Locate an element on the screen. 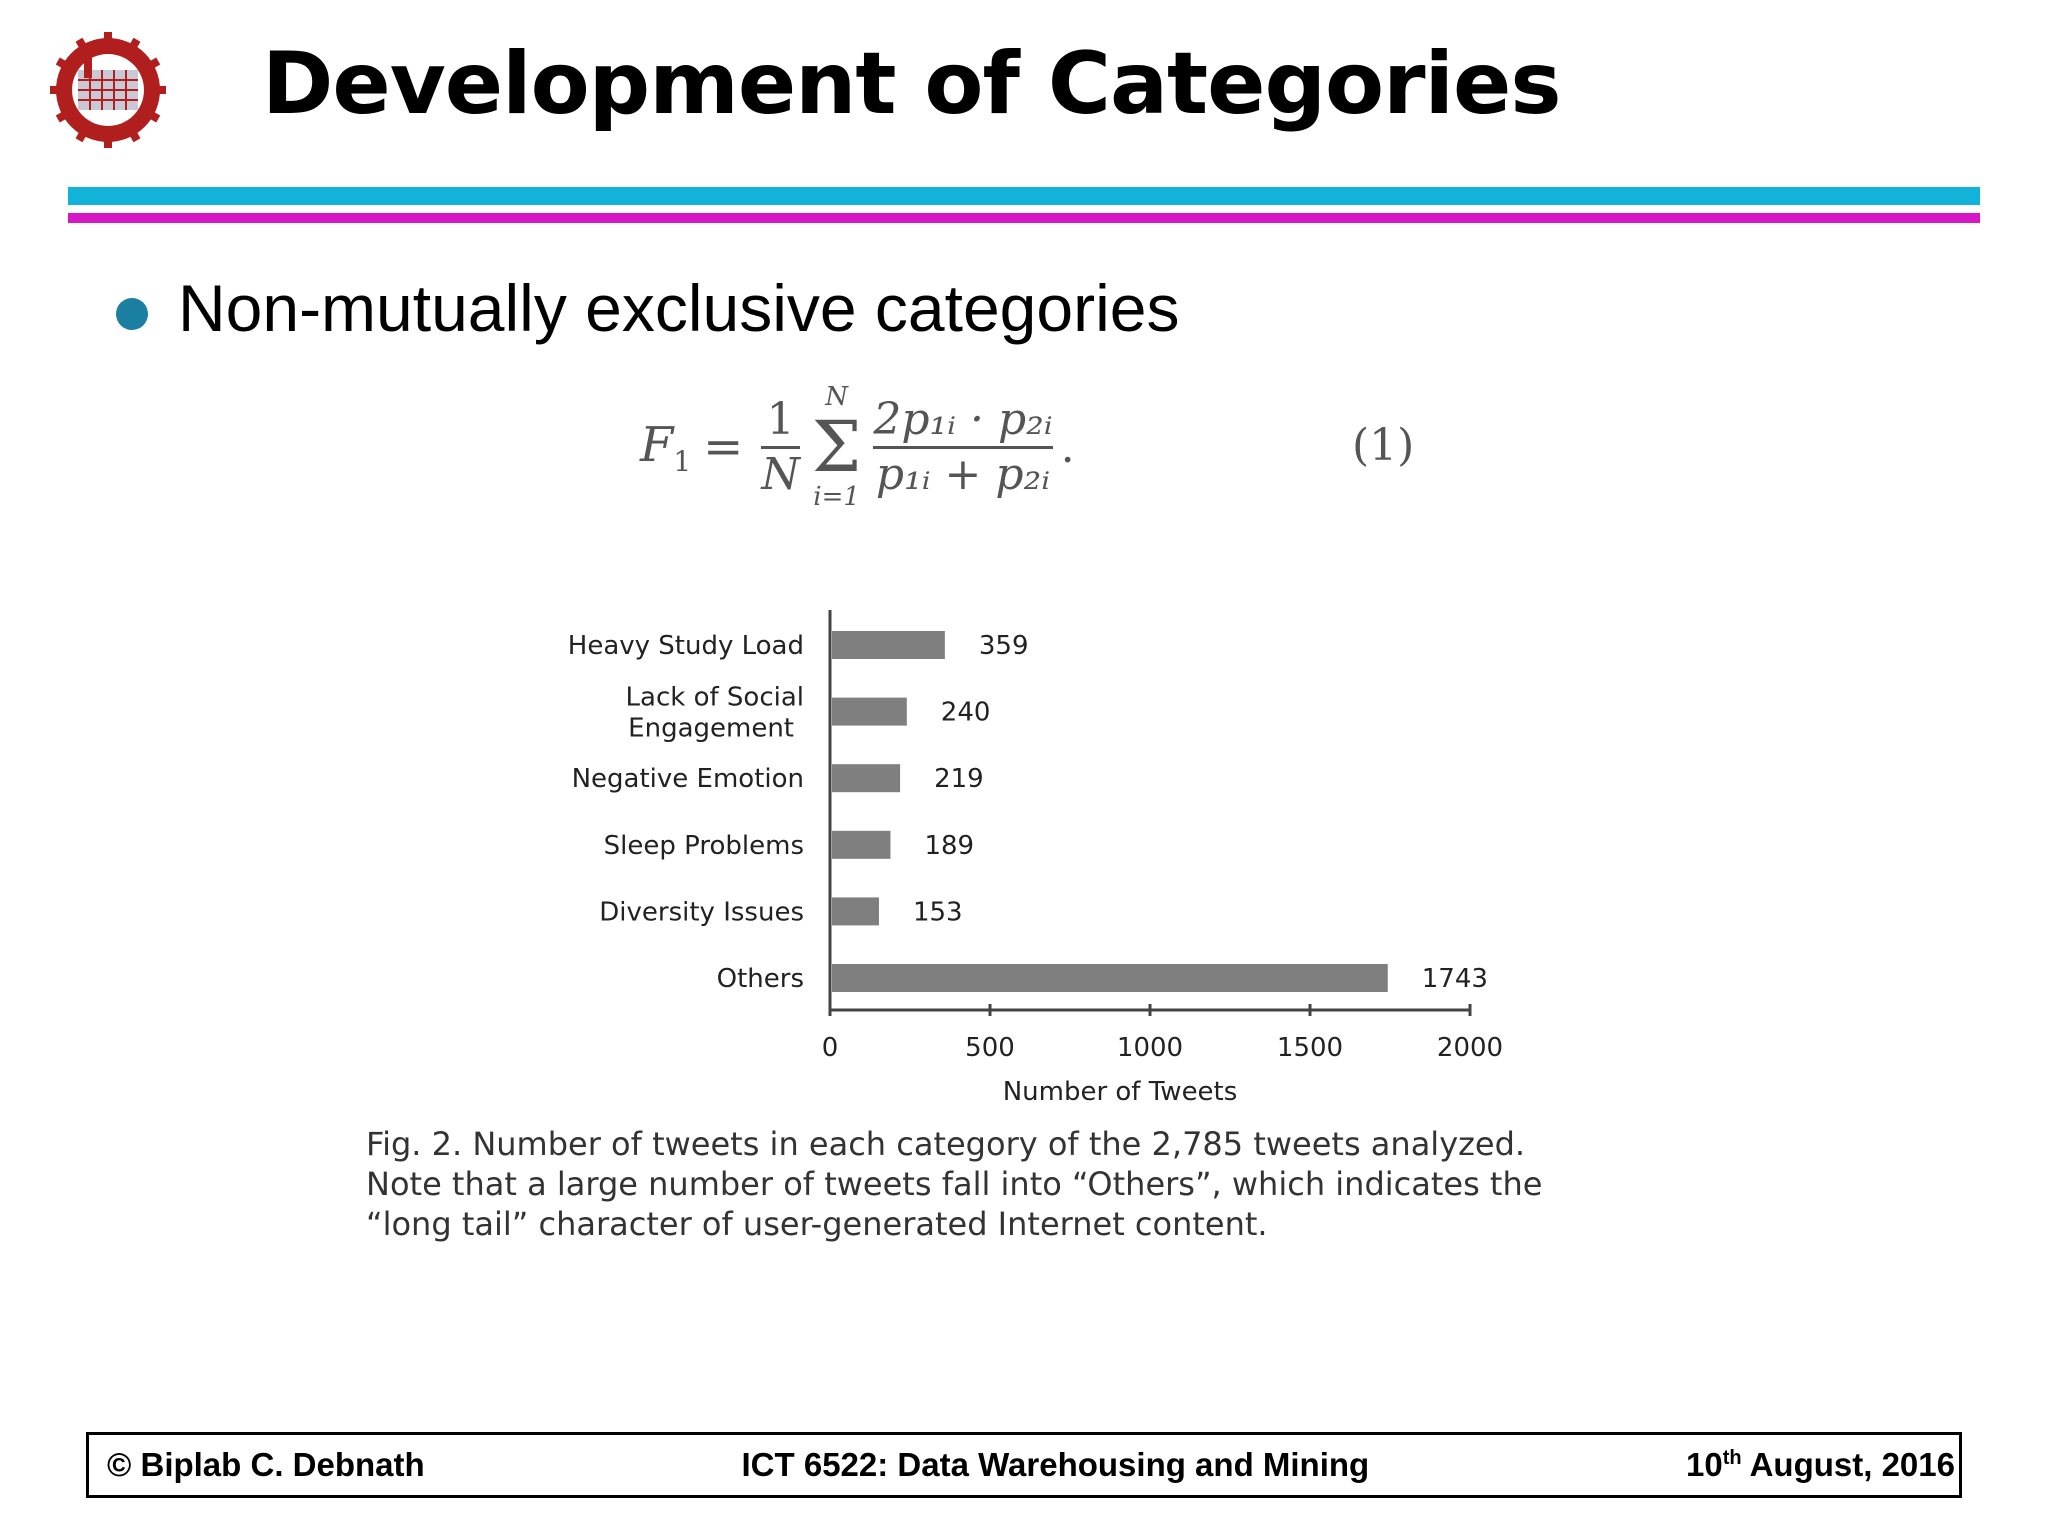 Image resolution: width=2048 pixels, height=1536 pixels. bar-value-label: 153 is located at coordinates (938, 912).